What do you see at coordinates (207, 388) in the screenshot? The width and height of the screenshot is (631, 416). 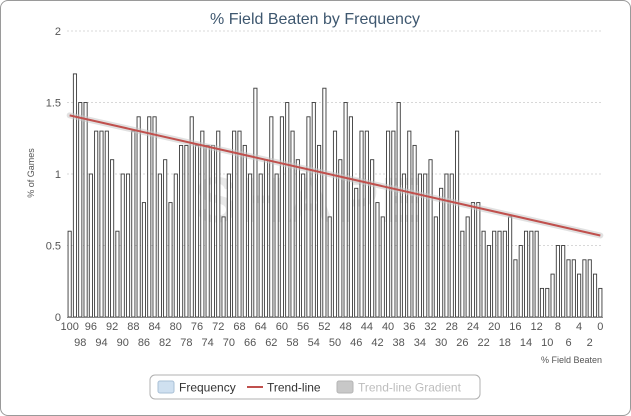 I see `legend-frequency-label: Frequency` at bounding box center [207, 388].